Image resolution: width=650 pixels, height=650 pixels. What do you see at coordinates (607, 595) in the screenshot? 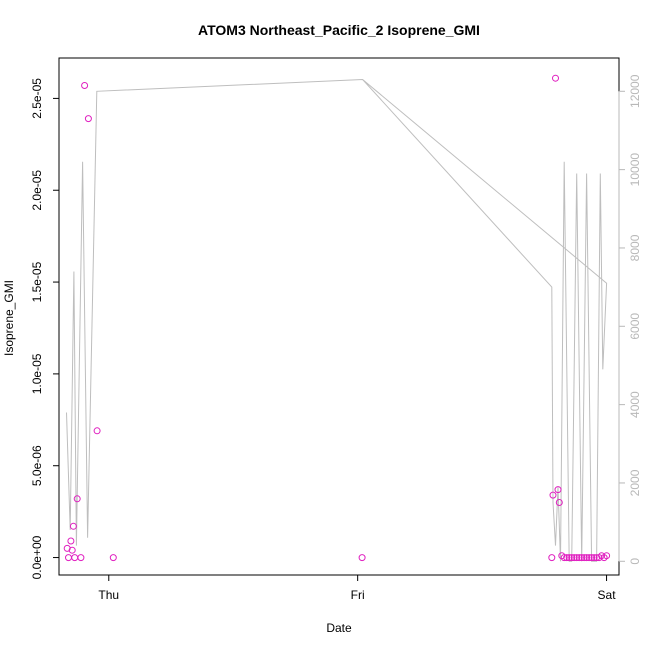
I see `x-tick-label: Sat` at bounding box center [607, 595].